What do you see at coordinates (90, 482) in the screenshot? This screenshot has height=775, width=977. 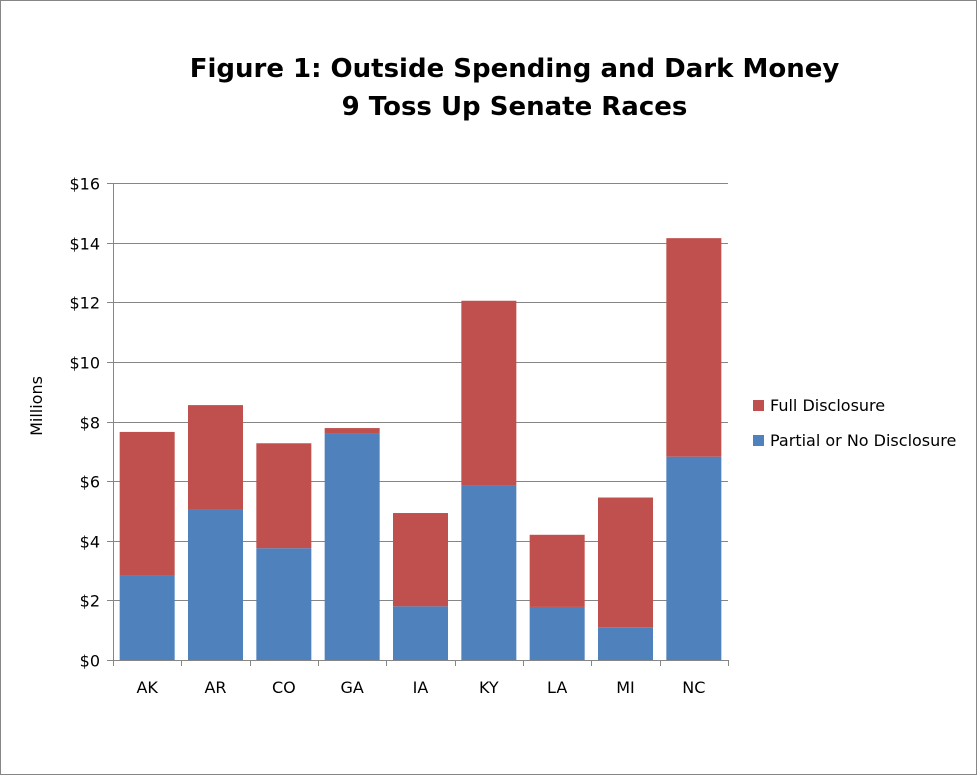 I see `y-tick-label: $6` at bounding box center [90, 482].